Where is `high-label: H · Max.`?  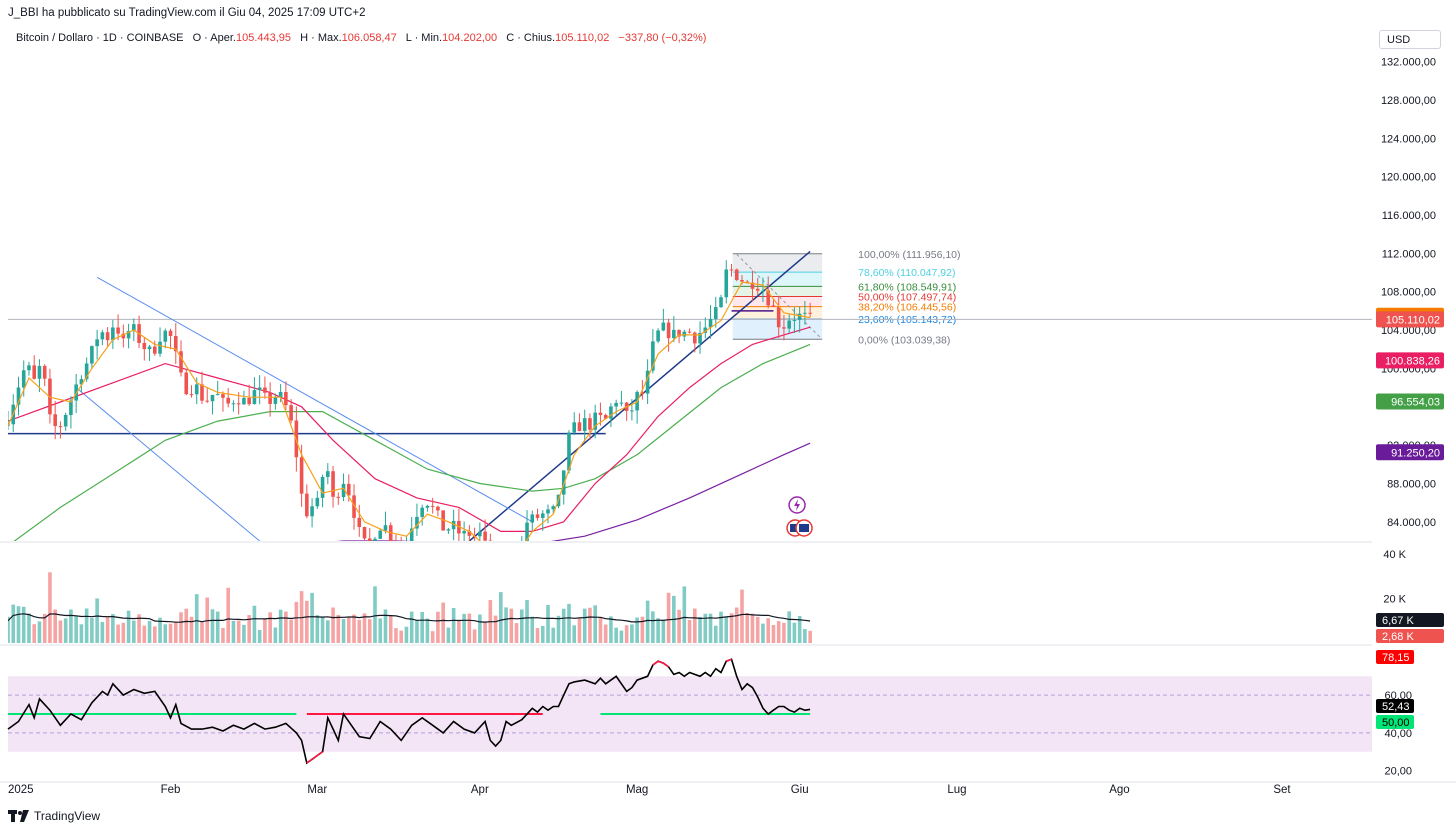
high-label: H · Max. is located at coordinates (321, 38).